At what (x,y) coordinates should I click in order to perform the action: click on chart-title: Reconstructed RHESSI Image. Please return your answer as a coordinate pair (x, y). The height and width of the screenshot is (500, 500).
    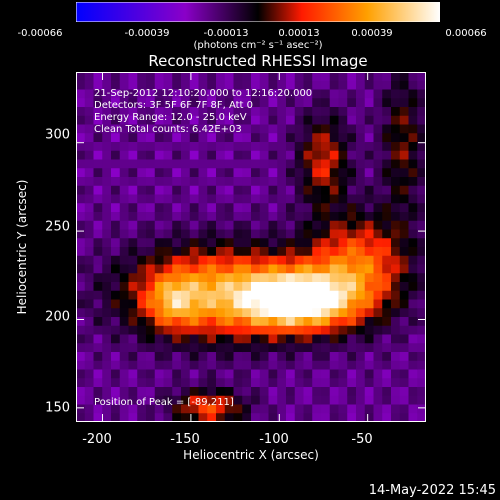
    Looking at the image, I should click on (258, 61).